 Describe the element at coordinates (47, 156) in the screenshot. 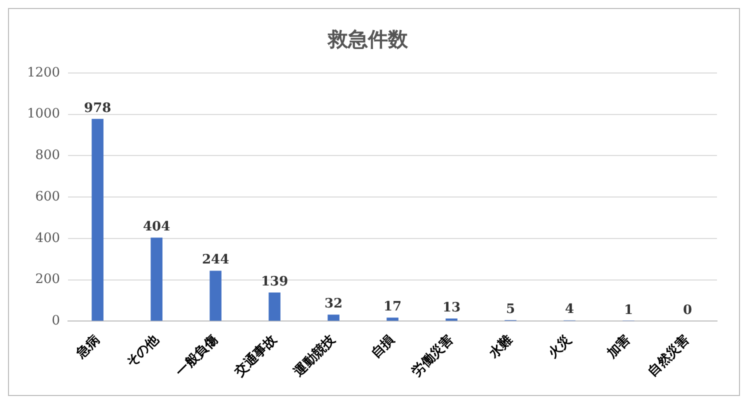

I see `y-tick-label: 800` at that location.